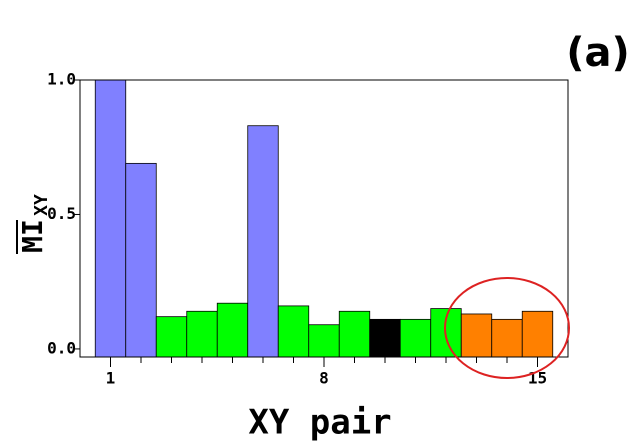 The height and width of the screenshot is (446, 627). What do you see at coordinates (319, 423) in the screenshot?
I see `x-axis-label: XY pair` at bounding box center [319, 423].